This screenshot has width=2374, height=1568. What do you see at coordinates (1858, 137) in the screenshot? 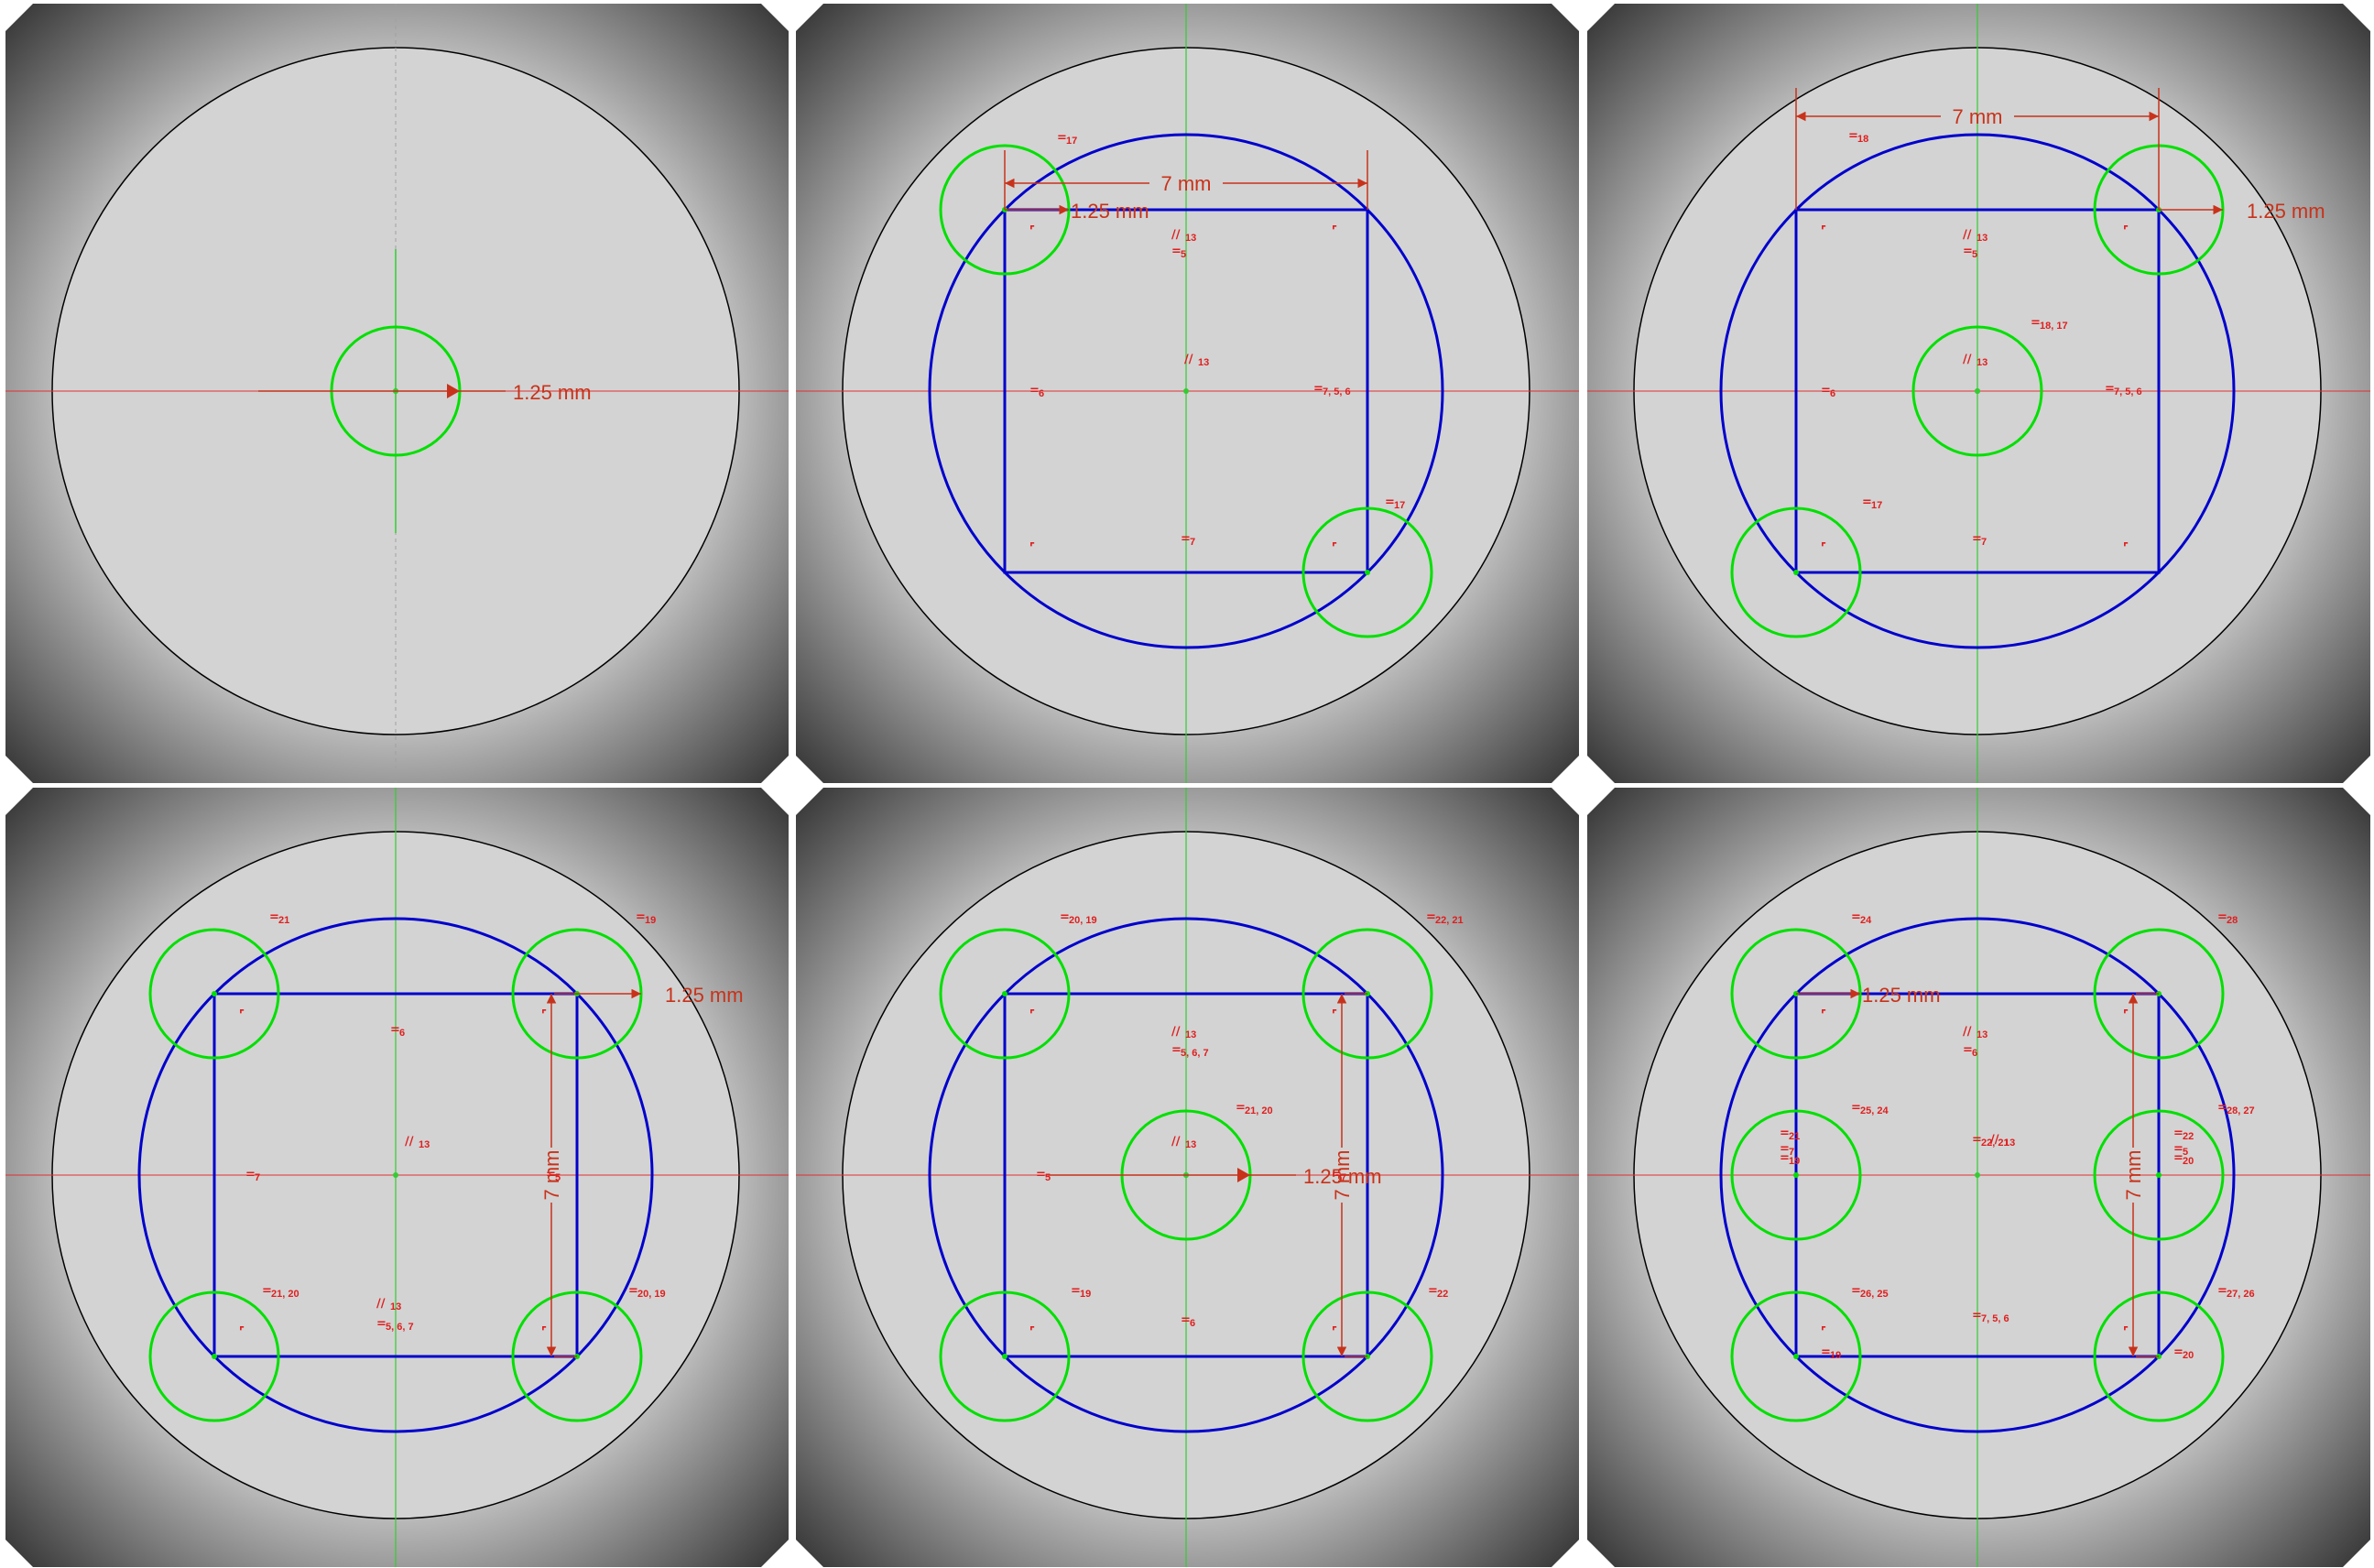
I see `equal-constraint-tag: = 18` at bounding box center [1858, 137].